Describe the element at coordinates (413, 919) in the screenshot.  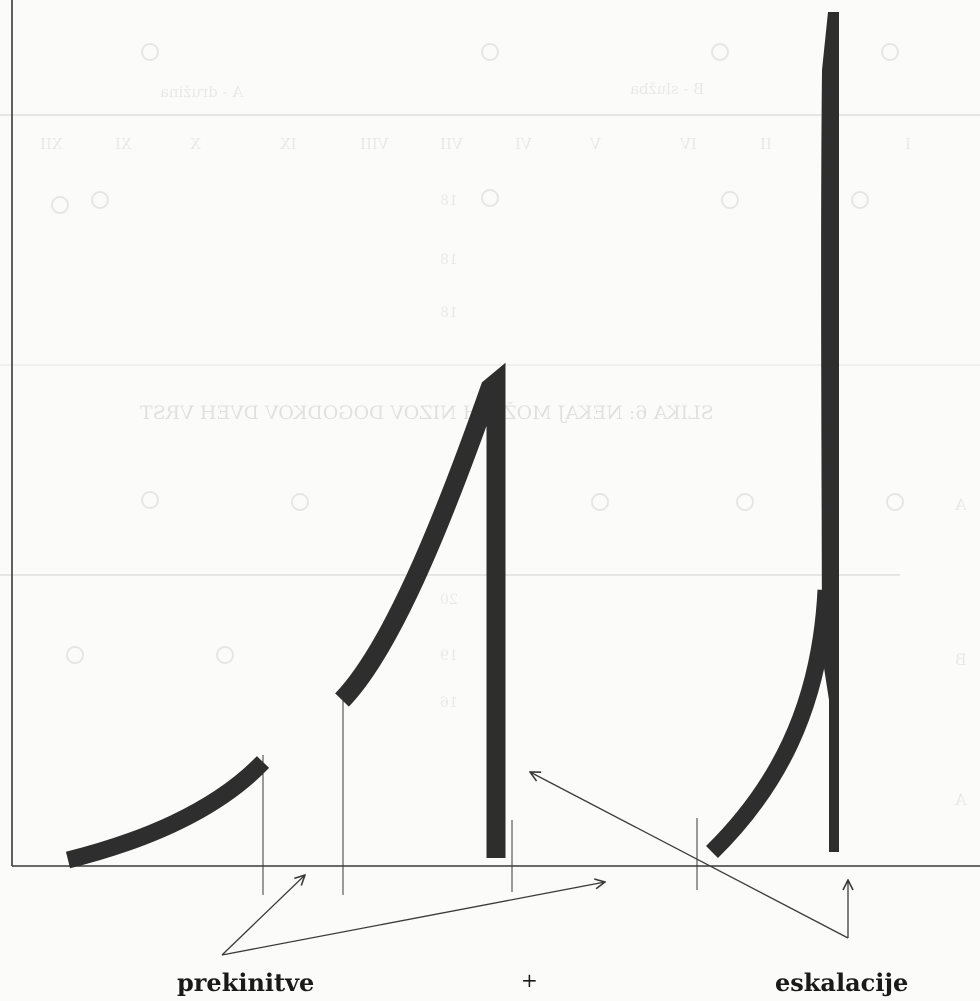
I see `arrow-to-second-break` at that location.